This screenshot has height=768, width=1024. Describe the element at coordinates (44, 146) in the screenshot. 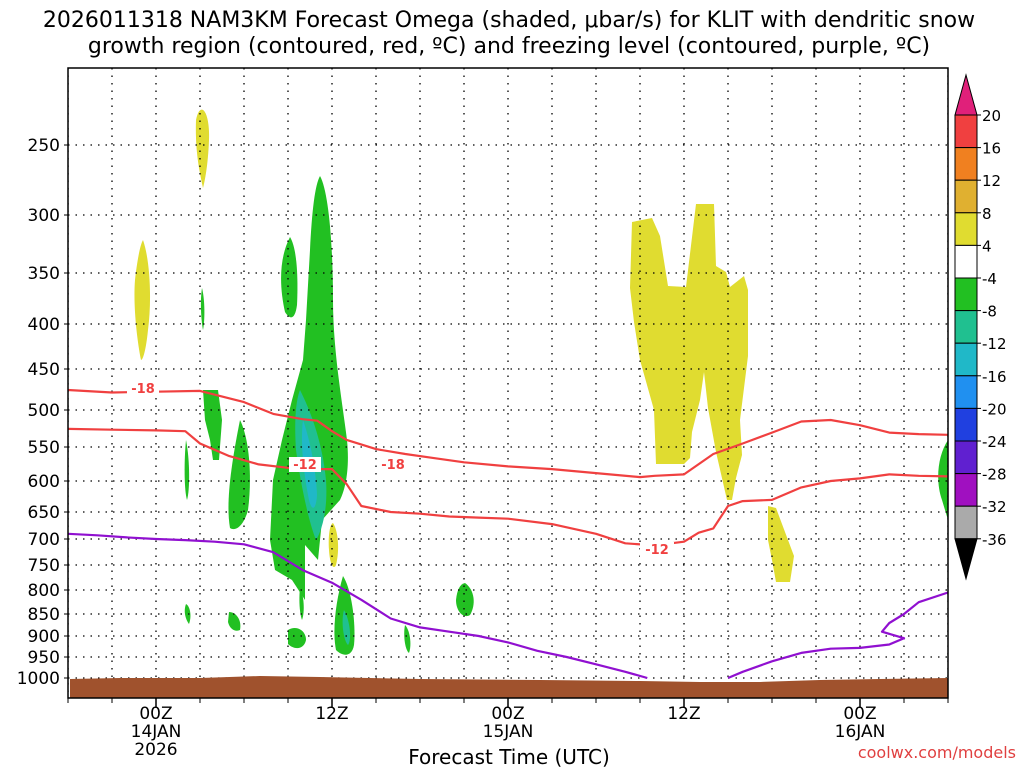

I see `y-tick-label: 250` at that location.